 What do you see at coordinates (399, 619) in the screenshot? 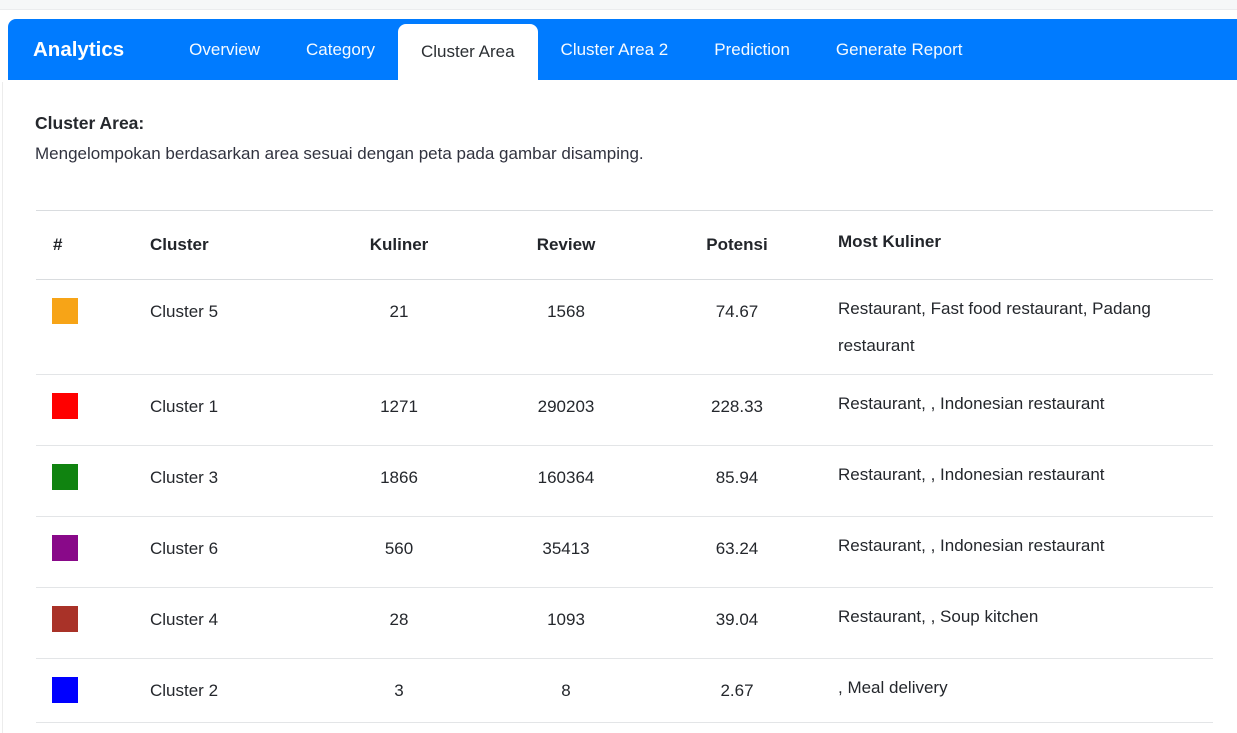
I see `kuliner-count-cell: 28` at bounding box center [399, 619].